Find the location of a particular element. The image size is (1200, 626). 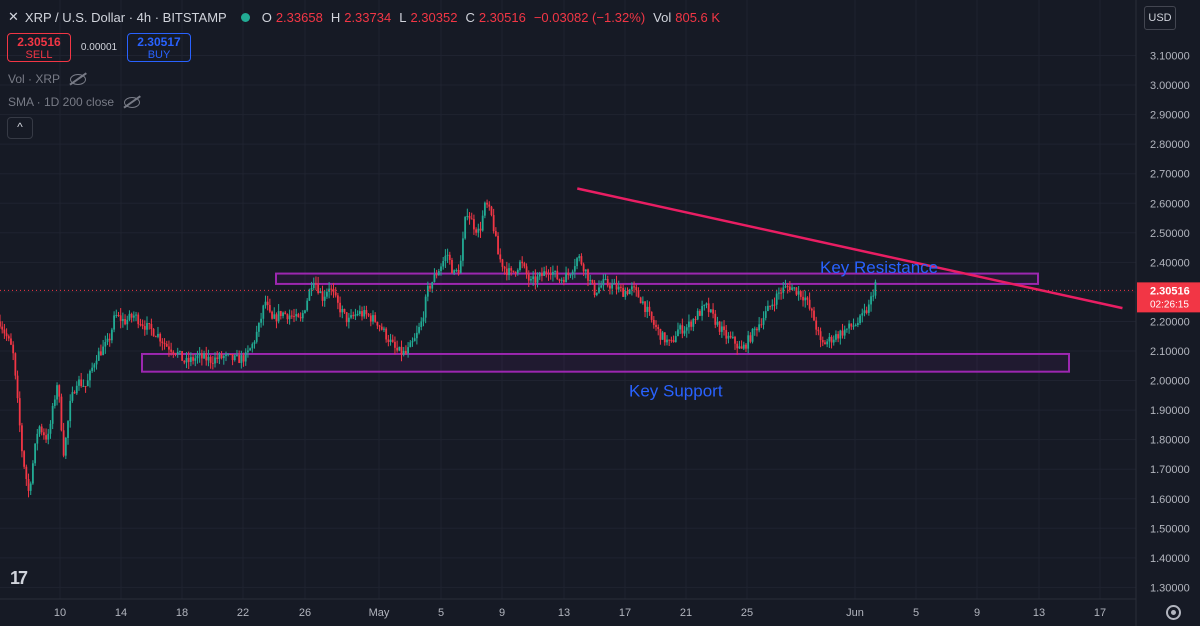

buy-button: 2.30517 BUY is located at coordinates (159, 47).